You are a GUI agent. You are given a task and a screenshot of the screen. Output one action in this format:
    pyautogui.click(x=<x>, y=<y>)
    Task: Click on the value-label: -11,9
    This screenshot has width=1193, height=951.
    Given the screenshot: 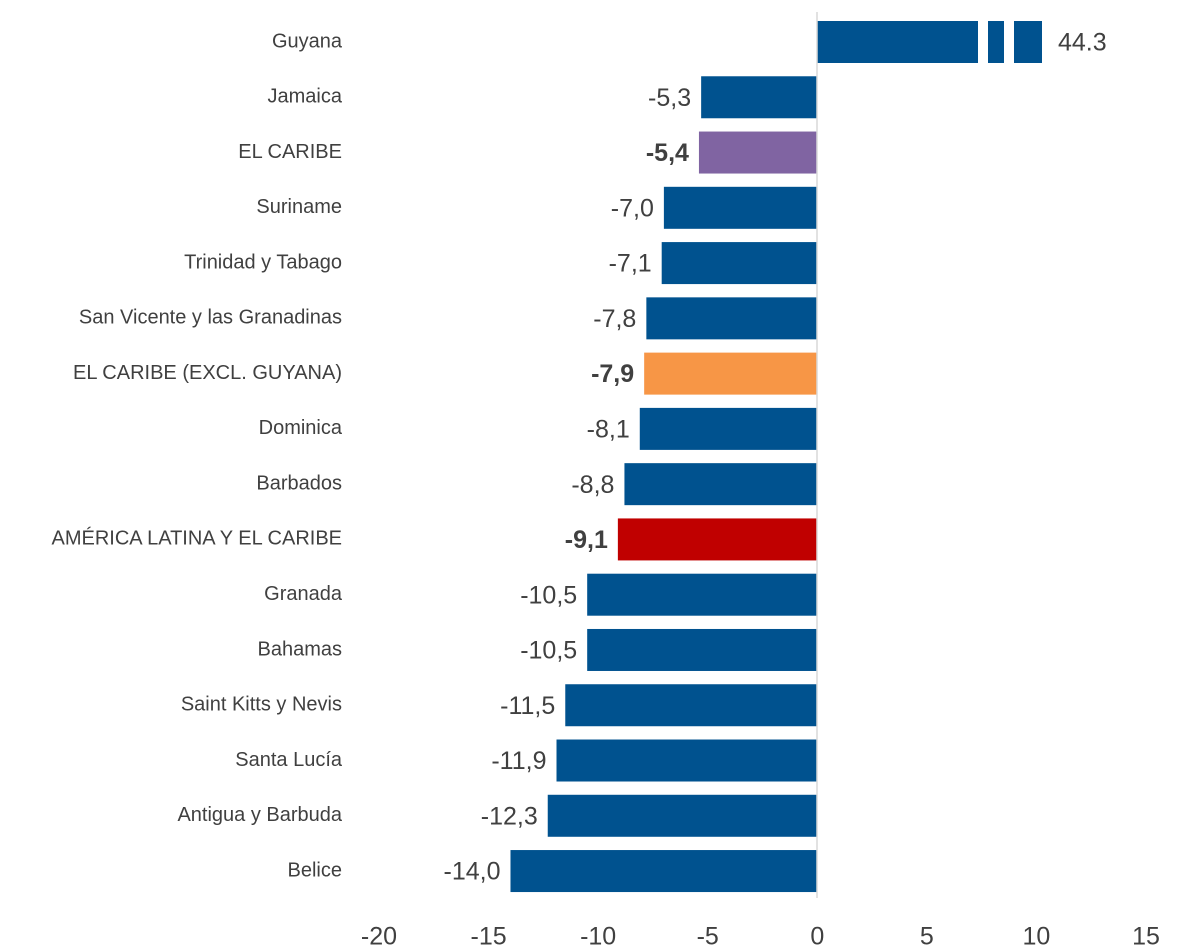 What is the action you would take?
    pyautogui.click(x=518, y=761)
    